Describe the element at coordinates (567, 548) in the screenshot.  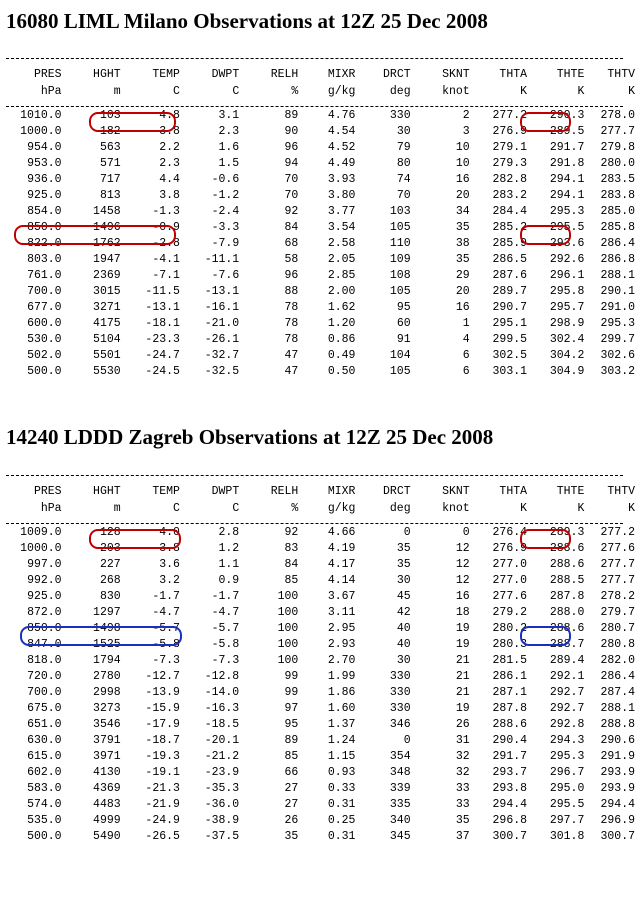
I see `table-cell: 288.6` at that location.